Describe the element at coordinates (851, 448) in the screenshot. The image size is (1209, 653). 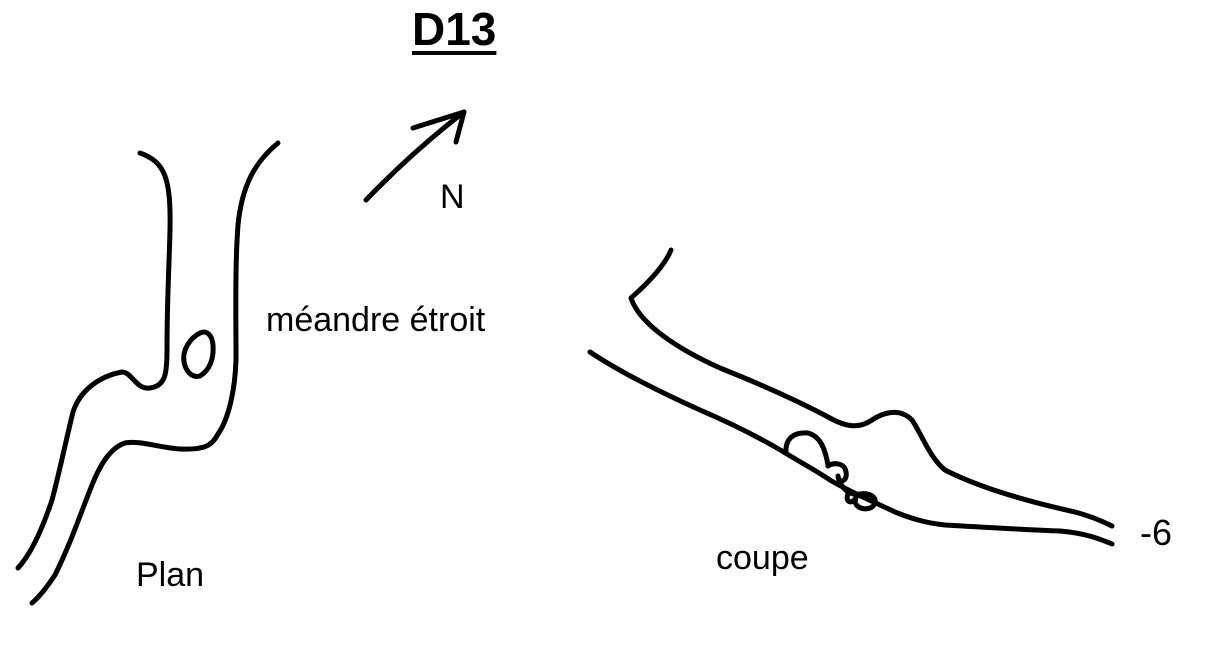
I see `section-floor` at that location.